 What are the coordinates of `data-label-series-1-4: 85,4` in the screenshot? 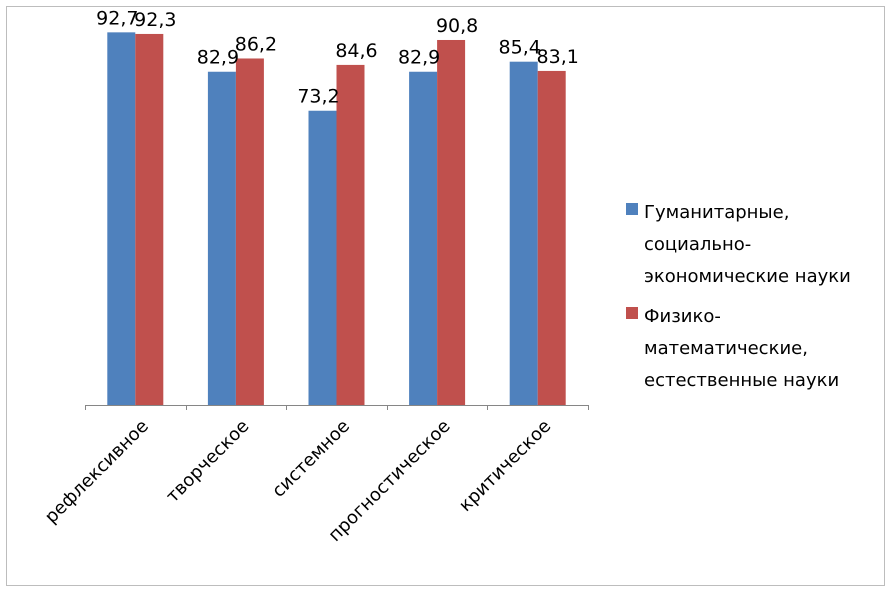 It's located at (520, 48).